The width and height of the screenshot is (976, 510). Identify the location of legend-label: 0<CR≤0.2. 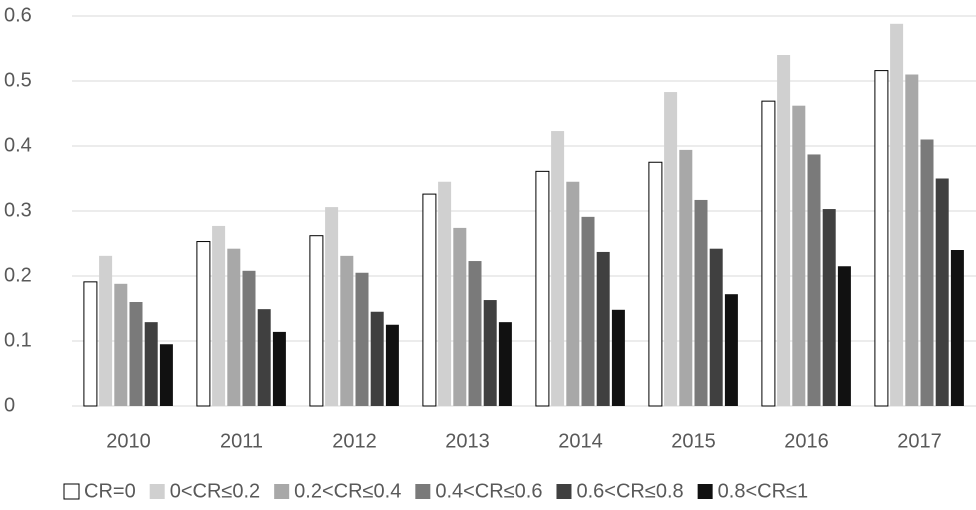
(215, 491).